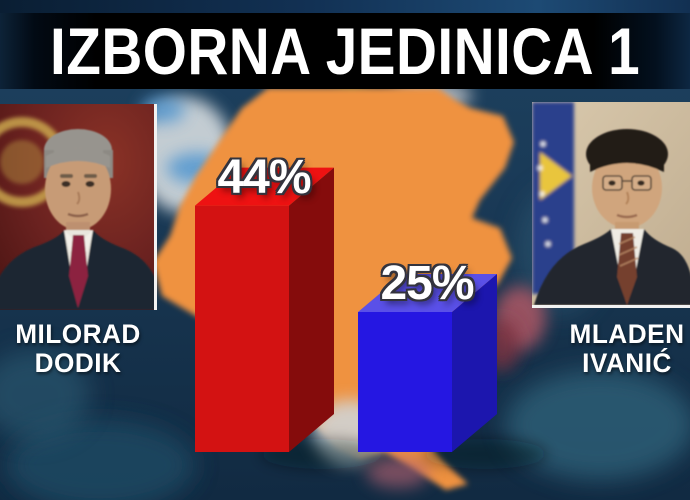 Image resolution: width=690 pixels, height=500 pixels. I want to click on value-label-ivanic: 25%, so click(427, 283).